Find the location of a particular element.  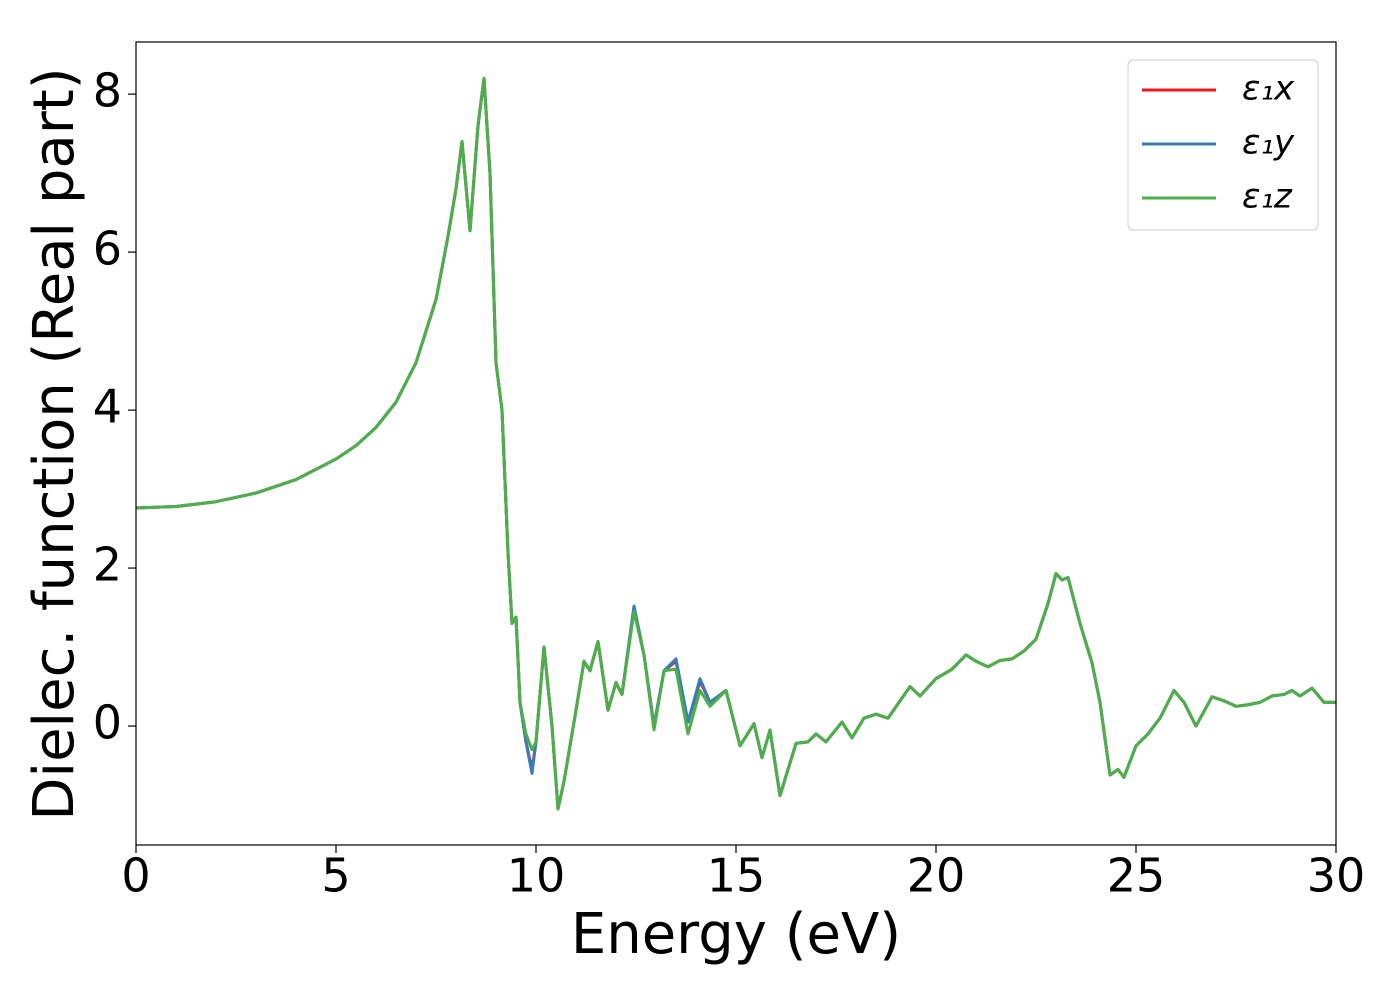

x-tick-label: 25 is located at coordinates (1136, 876).